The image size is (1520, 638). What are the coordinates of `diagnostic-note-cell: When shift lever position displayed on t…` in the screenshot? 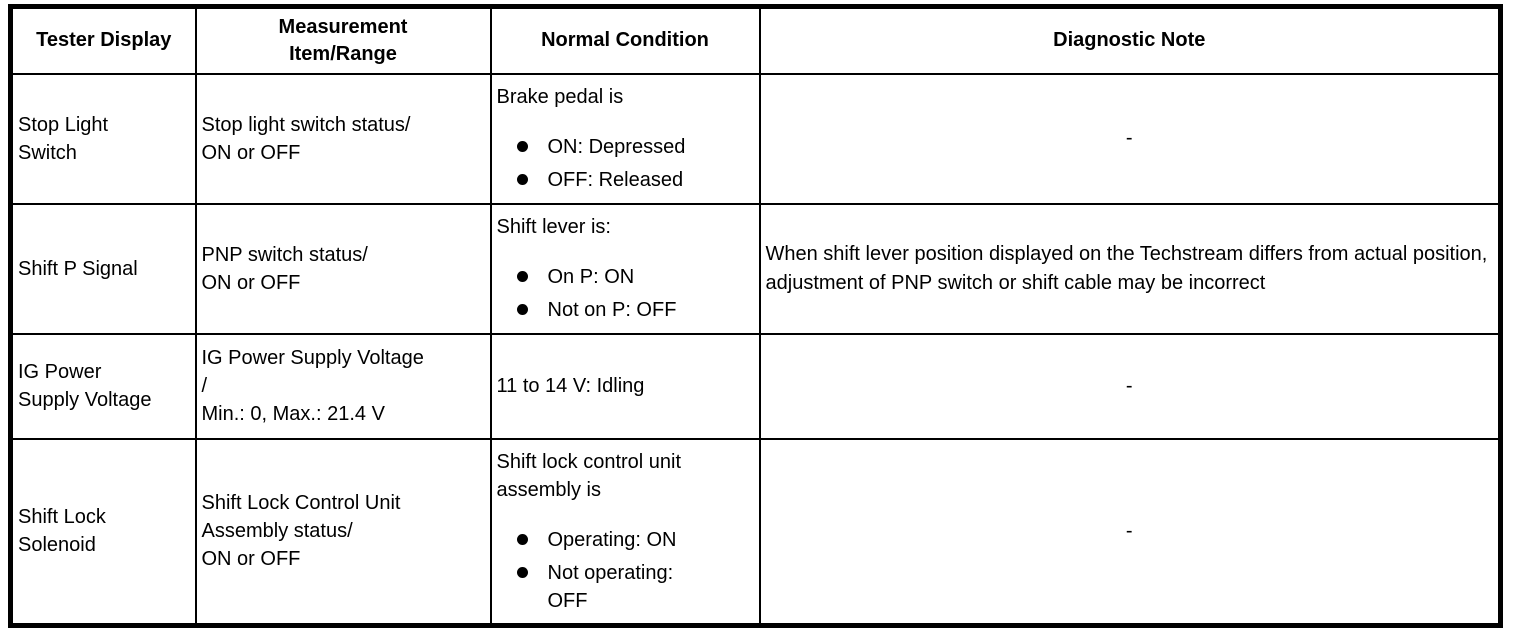 It's located at (1130, 268).